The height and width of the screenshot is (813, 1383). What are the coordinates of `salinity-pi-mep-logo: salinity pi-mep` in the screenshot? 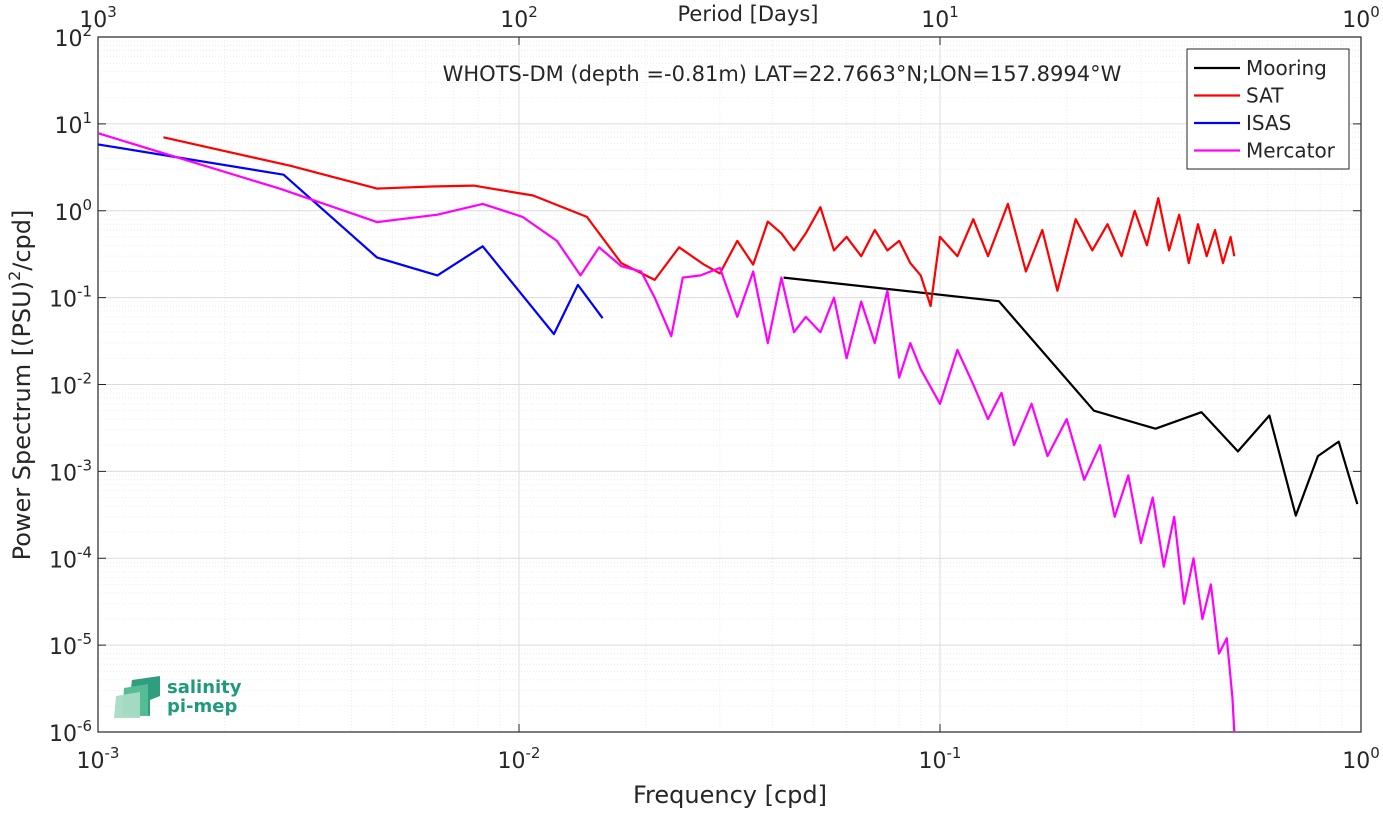 It's located at (178, 697).